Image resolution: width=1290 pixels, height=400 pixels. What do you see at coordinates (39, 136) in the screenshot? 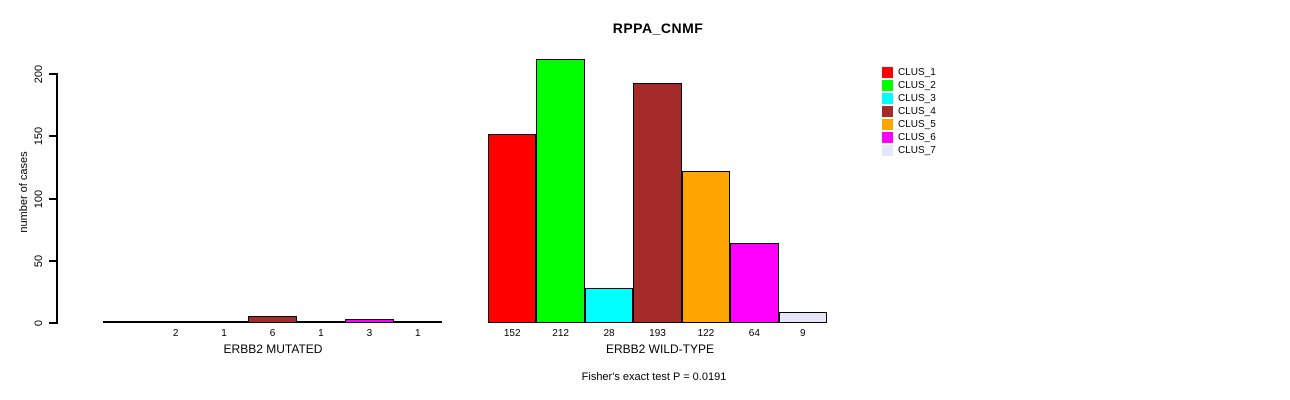
I see `y-tick-label: 150` at bounding box center [39, 136].